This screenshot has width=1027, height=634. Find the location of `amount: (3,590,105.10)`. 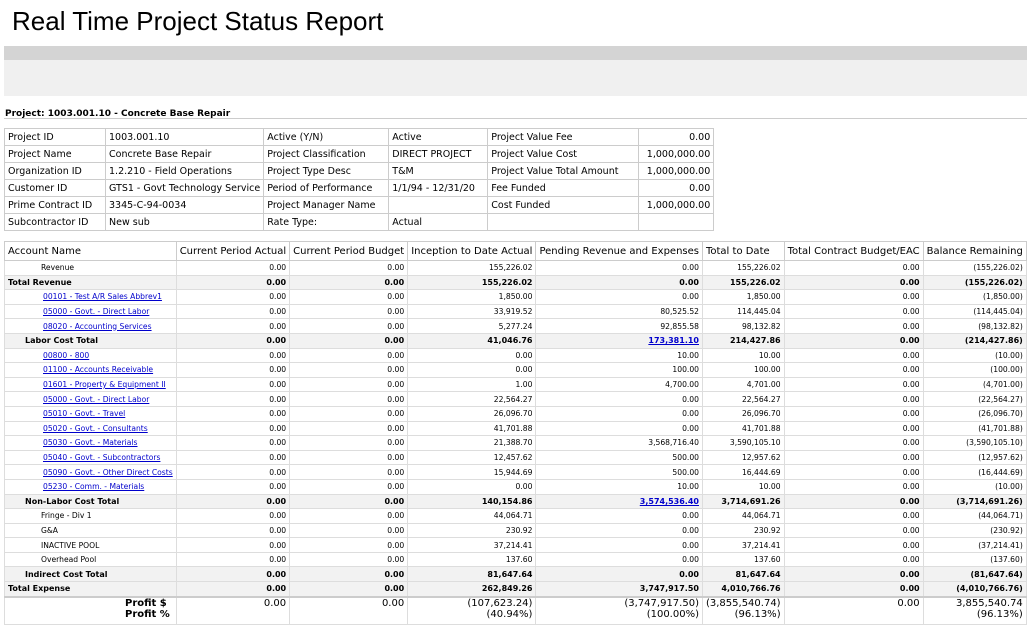

amount: (3,590,105.10) is located at coordinates (974, 443).